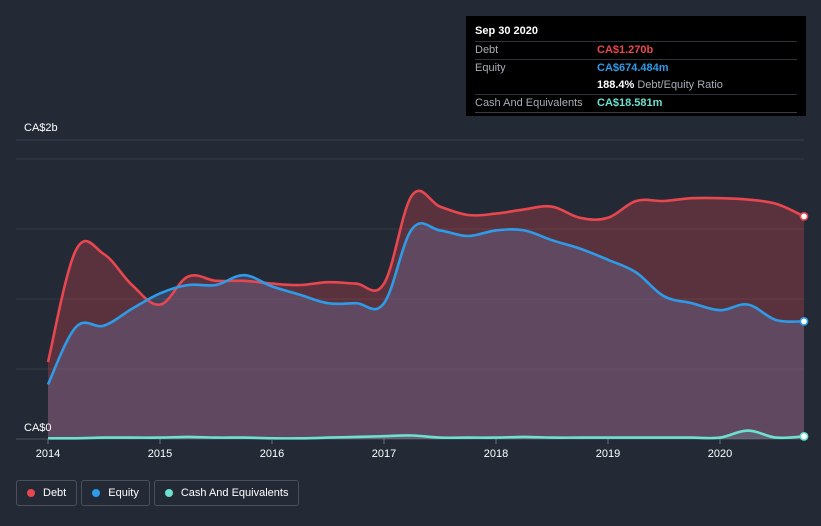 The image size is (821, 526). Describe the element at coordinates (636, 86) in the screenshot. I see `tooltip-ratio-row: 188.4% Debt/Equity Ratio` at that location.